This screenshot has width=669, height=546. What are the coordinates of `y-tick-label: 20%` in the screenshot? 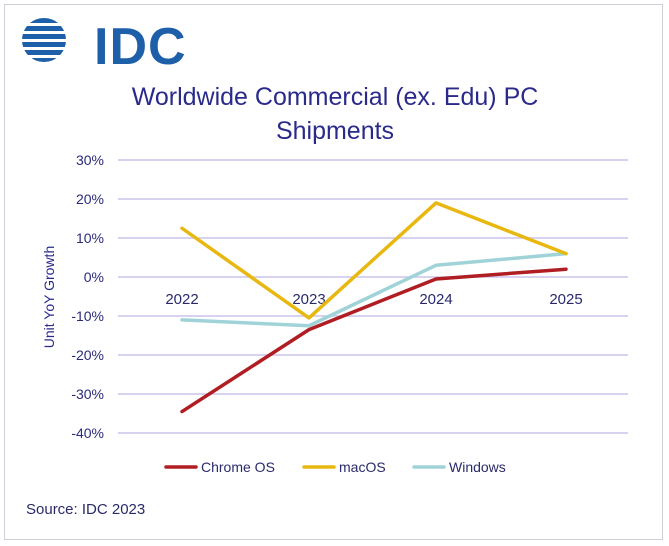 It's located at (90, 199).